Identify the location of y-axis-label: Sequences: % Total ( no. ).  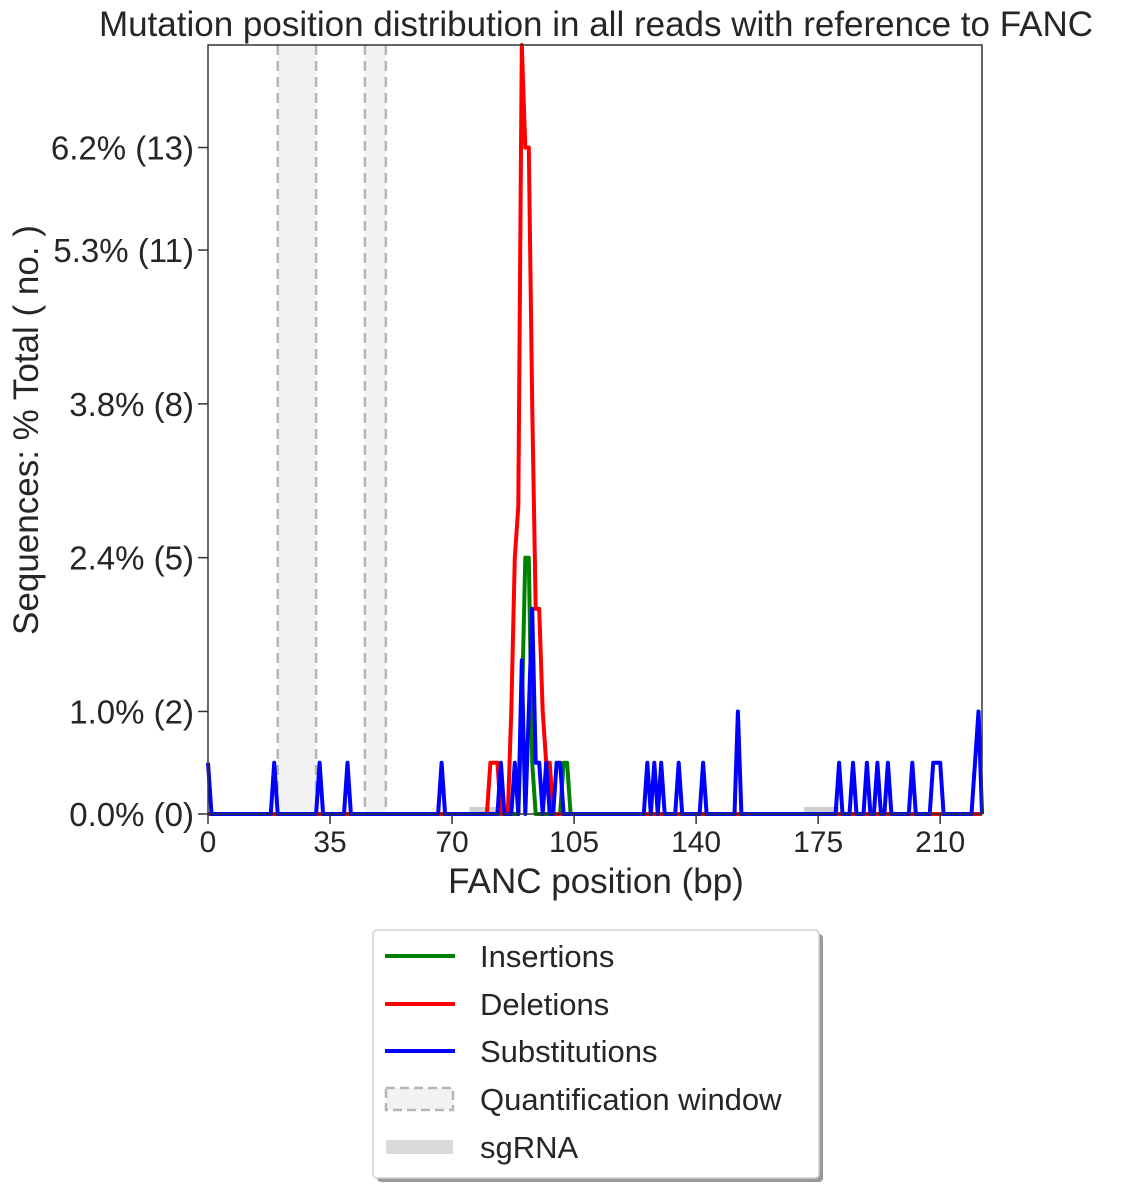
(26, 430).